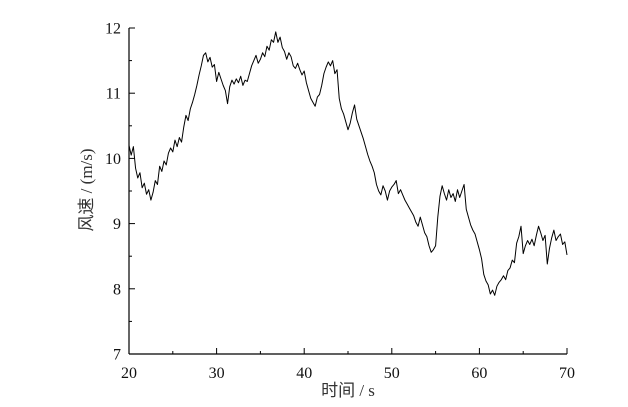 The image size is (628, 407). Describe the element at coordinates (113, 29) in the screenshot. I see `y-tick-label: 12` at that location.